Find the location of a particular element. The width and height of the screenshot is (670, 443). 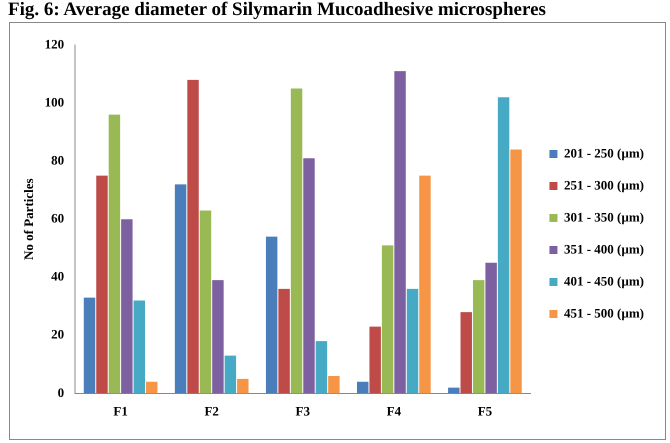

legend-label: 201 - 250 (µm) is located at coordinates (604, 152).